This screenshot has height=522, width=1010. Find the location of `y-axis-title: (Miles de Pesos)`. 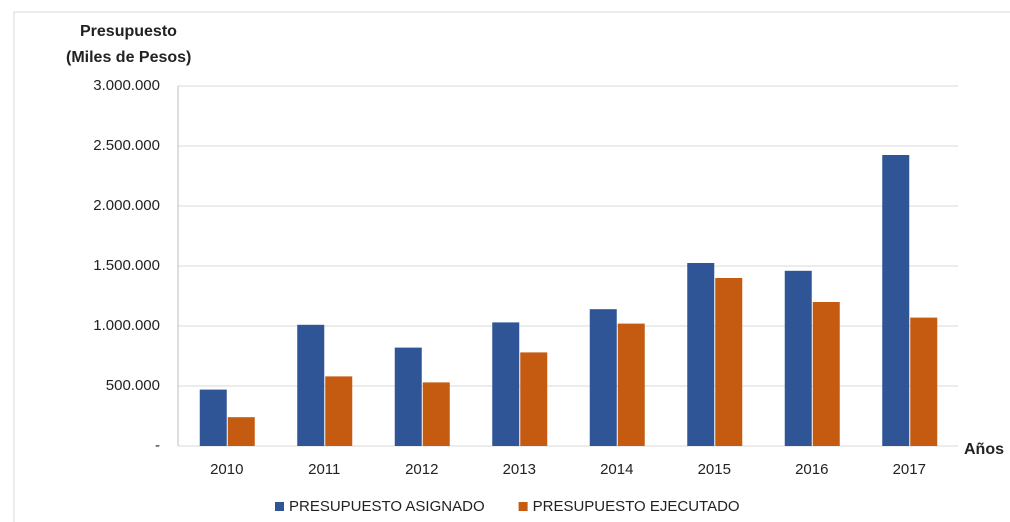

y-axis-title: (Miles de Pesos) is located at coordinates (128, 57).